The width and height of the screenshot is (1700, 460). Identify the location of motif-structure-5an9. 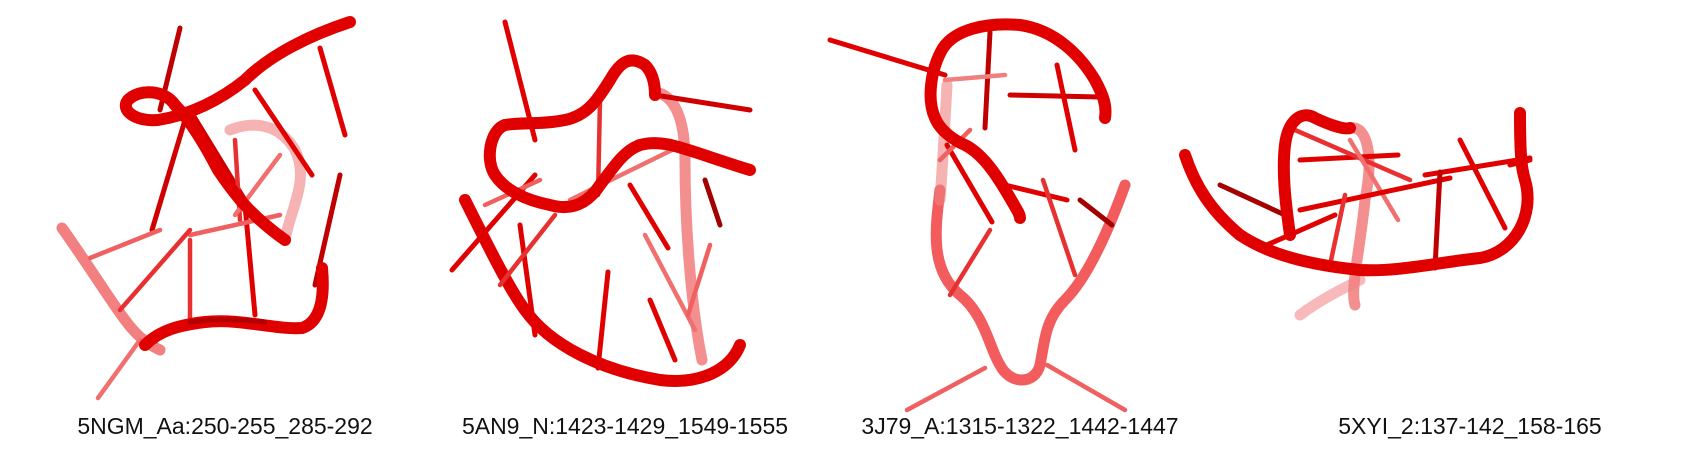
(602, 203).